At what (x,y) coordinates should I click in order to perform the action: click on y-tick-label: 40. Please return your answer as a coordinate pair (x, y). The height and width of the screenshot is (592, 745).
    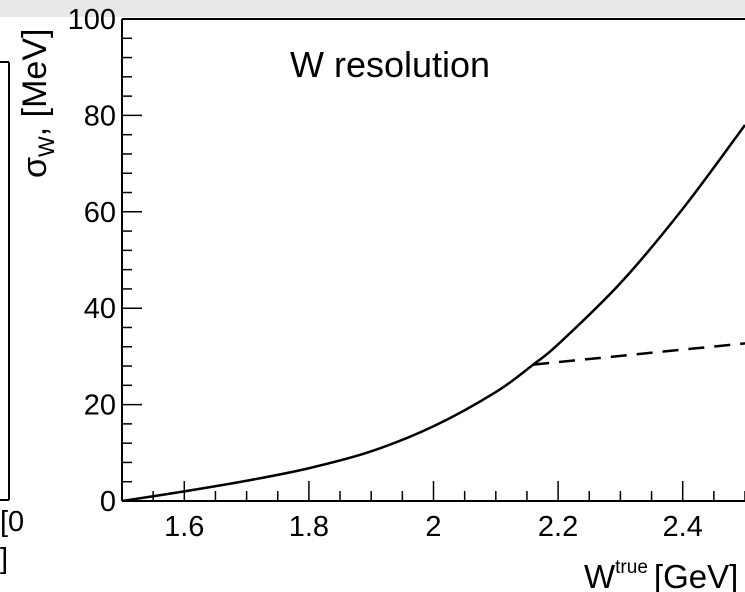
    Looking at the image, I should click on (100, 309).